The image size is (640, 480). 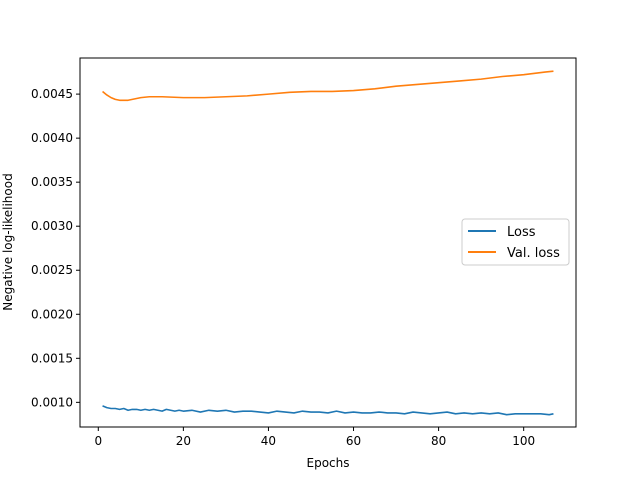 What do you see at coordinates (52, 226) in the screenshot?
I see `y-tick-label: 0.0030` at bounding box center [52, 226].